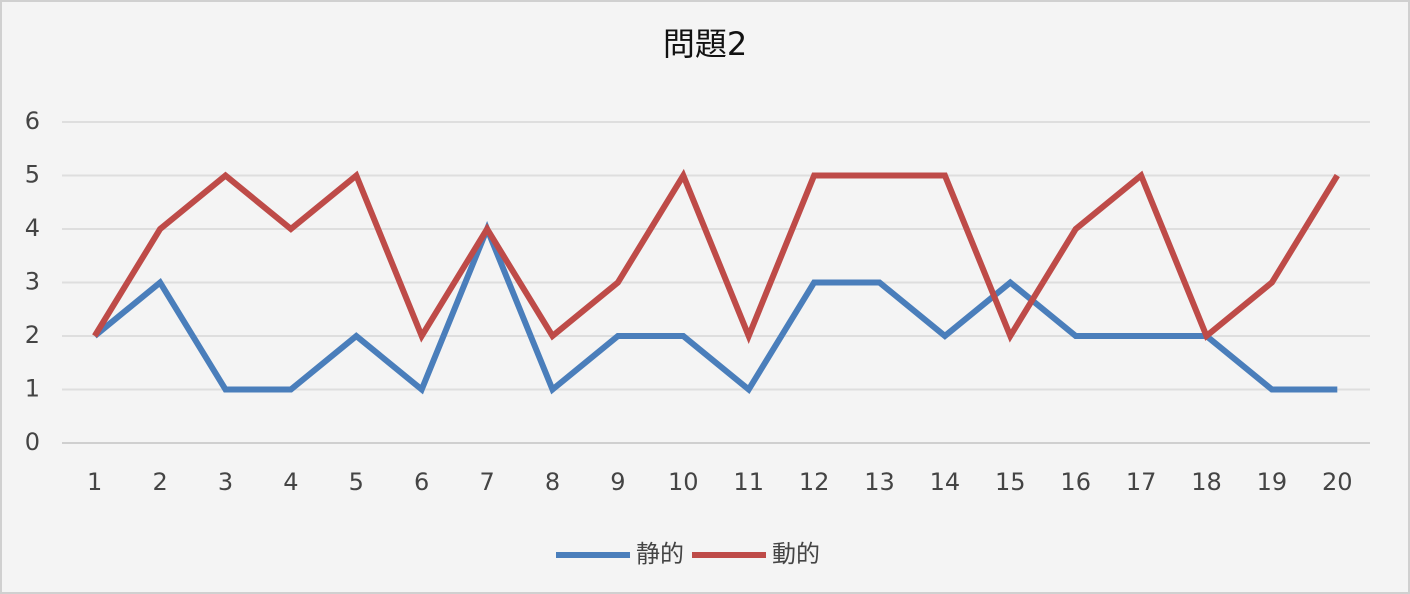 Image resolution: width=1410 pixels, height=594 pixels. Describe the element at coordinates (945, 482) in the screenshot. I see `x-tick-label: 14` at that location.